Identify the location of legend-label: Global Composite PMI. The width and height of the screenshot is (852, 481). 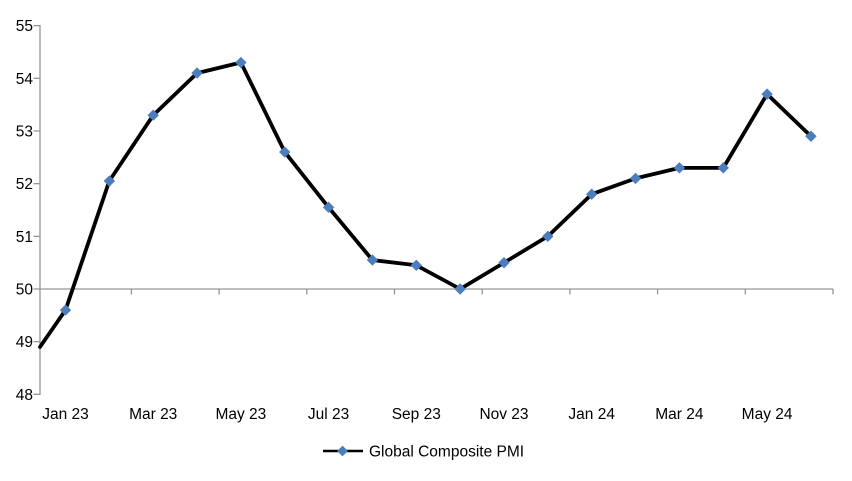
(446, 452).